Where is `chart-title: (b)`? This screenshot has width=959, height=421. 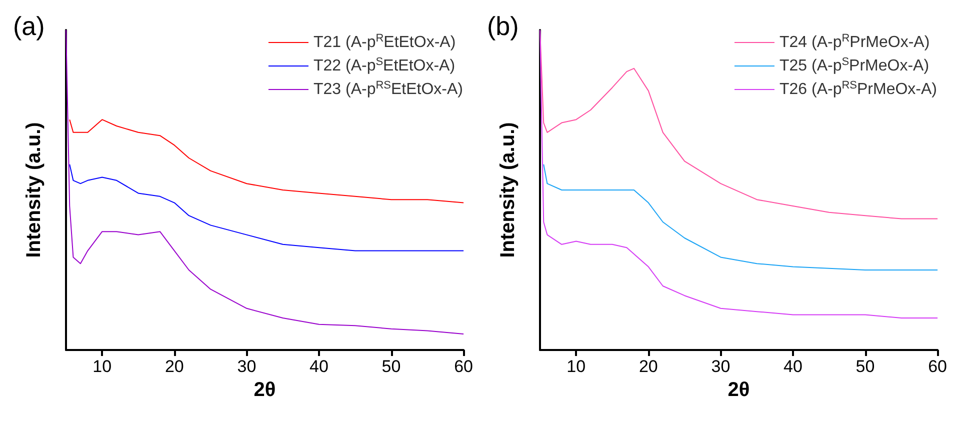
chart-title: (b) is located at coordinates (503, 26).